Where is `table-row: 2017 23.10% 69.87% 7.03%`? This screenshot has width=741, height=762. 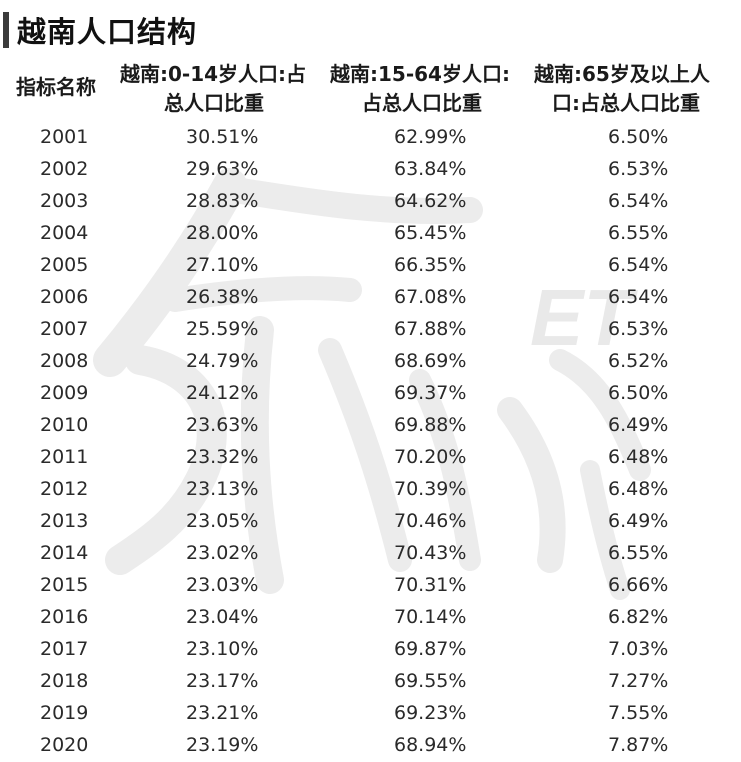 table-row: 2017 23.10% 69.87% 7.03% is located at coordinates (370, 649).